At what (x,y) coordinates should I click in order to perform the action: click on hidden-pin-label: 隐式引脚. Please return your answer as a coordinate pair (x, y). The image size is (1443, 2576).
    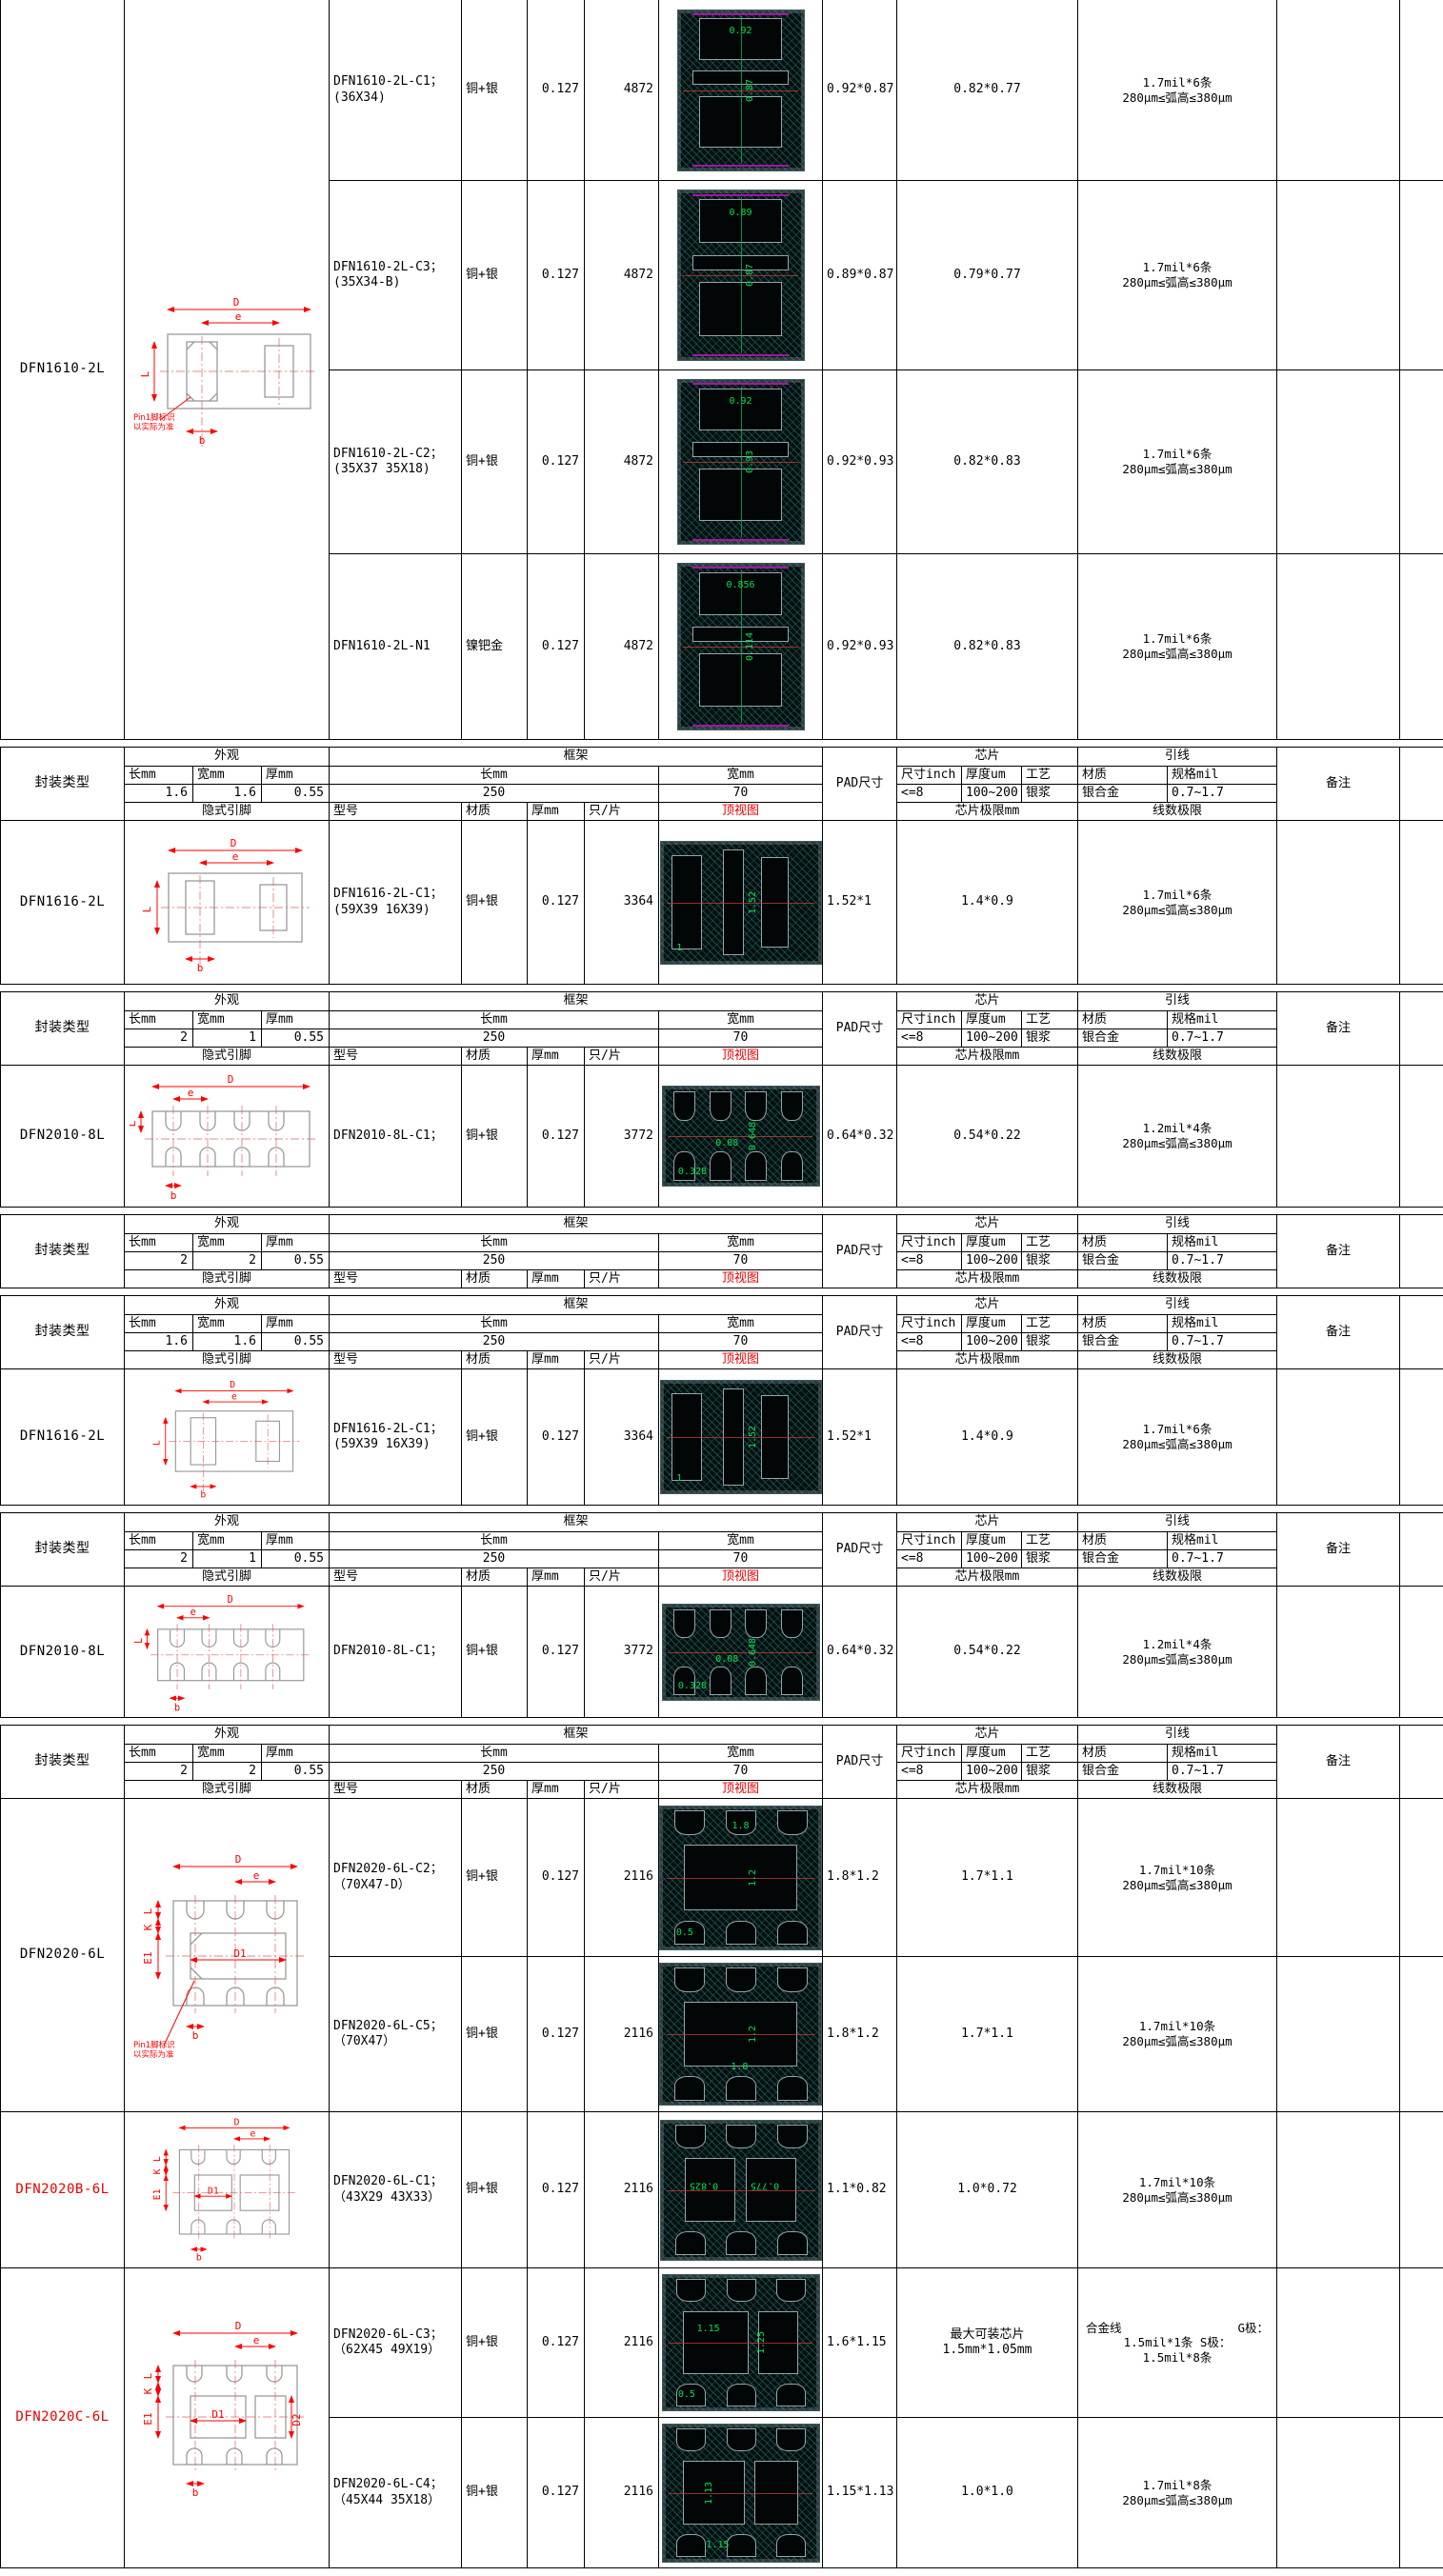
    Looking at the image, I should click on (227, 1057).